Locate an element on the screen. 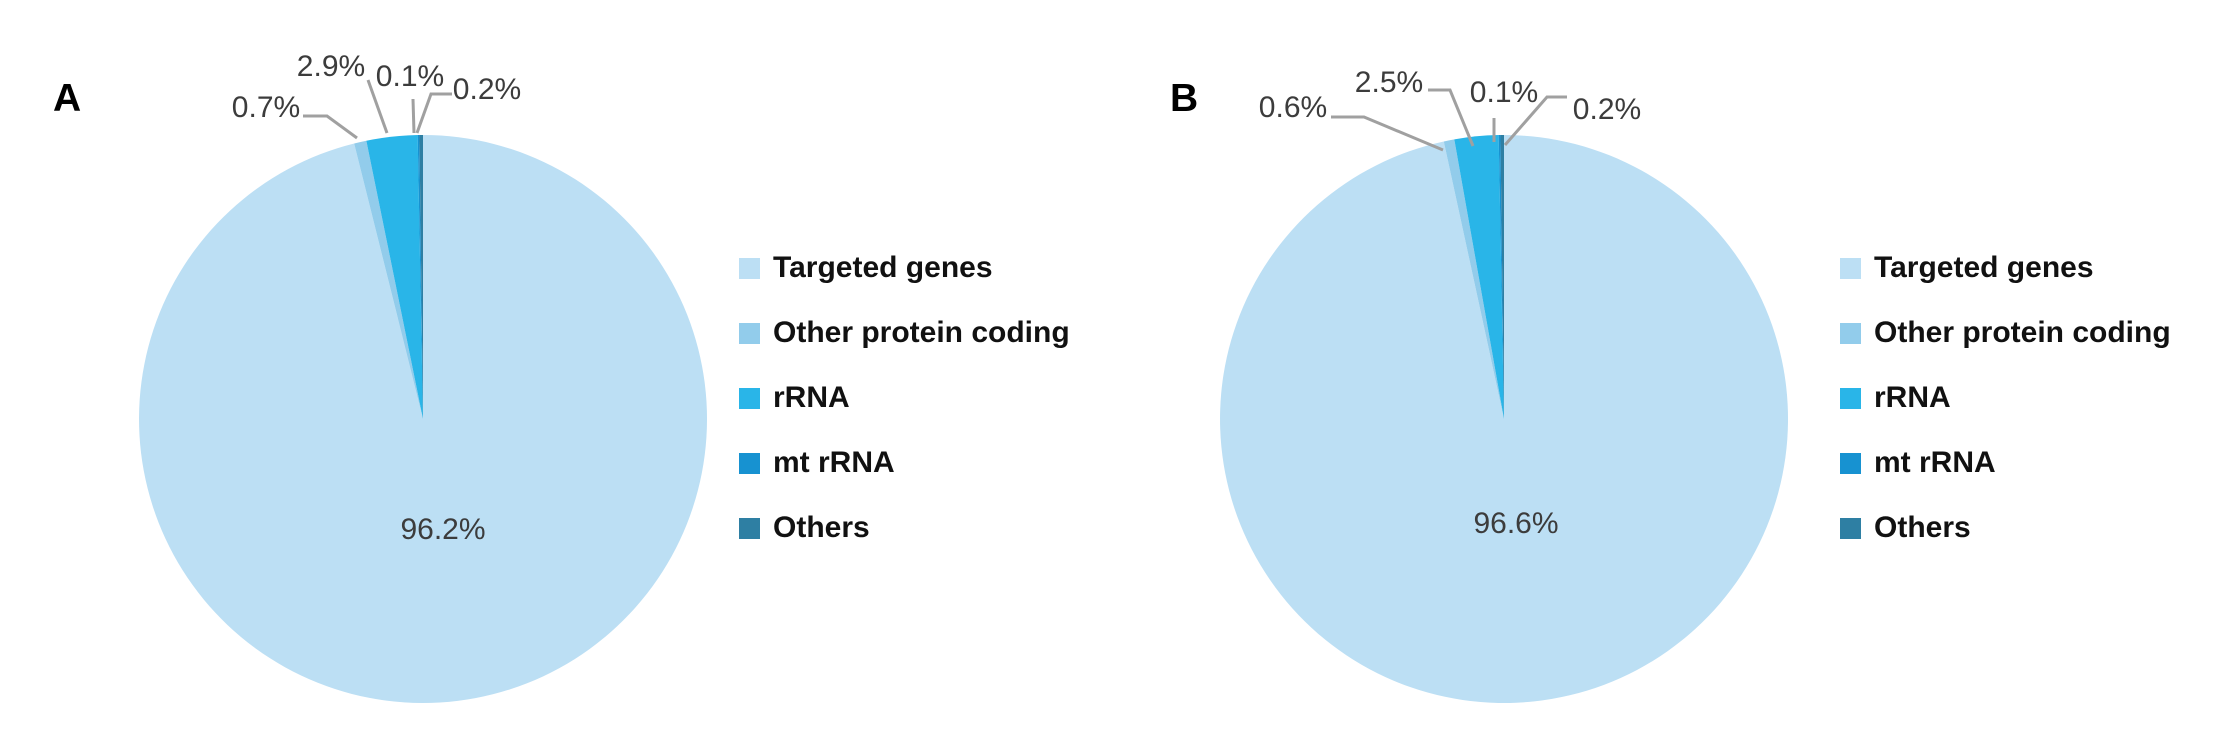 The image size is (2214, 752). legend-item-b-other-protein-coding: Other protein coding is located at coordinates (2005, 333).